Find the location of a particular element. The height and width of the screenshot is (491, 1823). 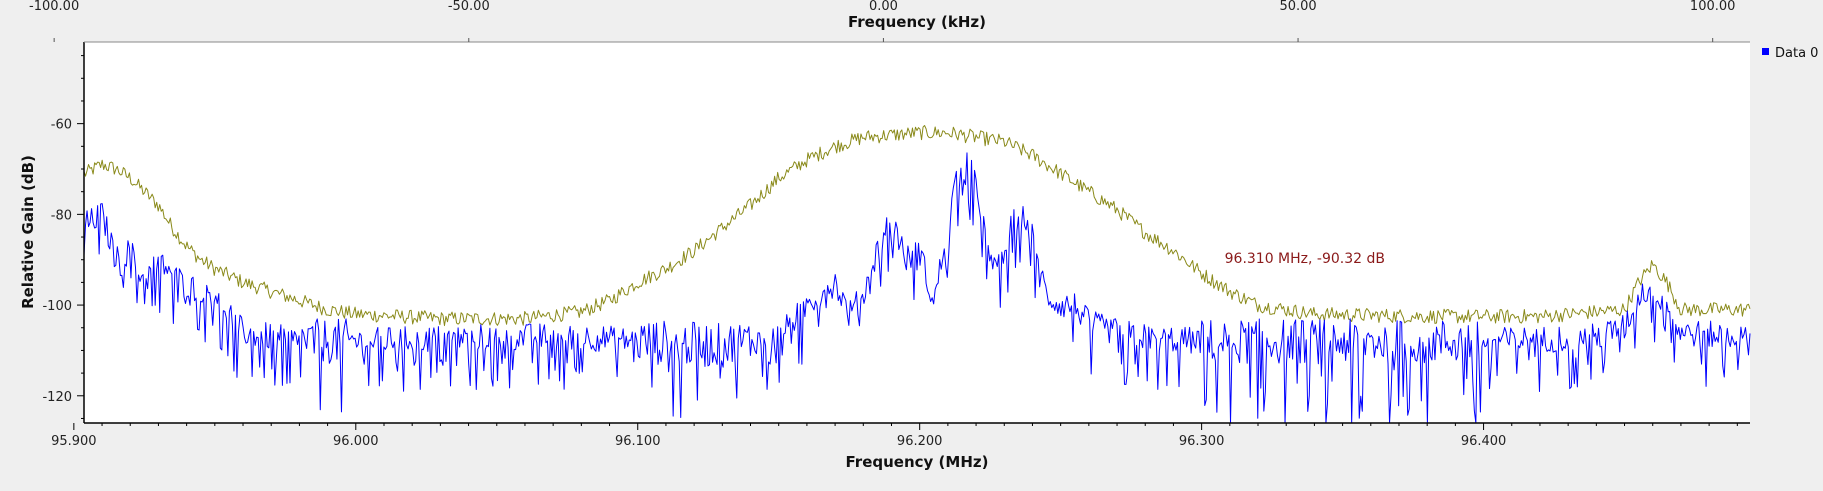

x2-axis-title: Frequency (kHz) is located at coordinates (917, 22).